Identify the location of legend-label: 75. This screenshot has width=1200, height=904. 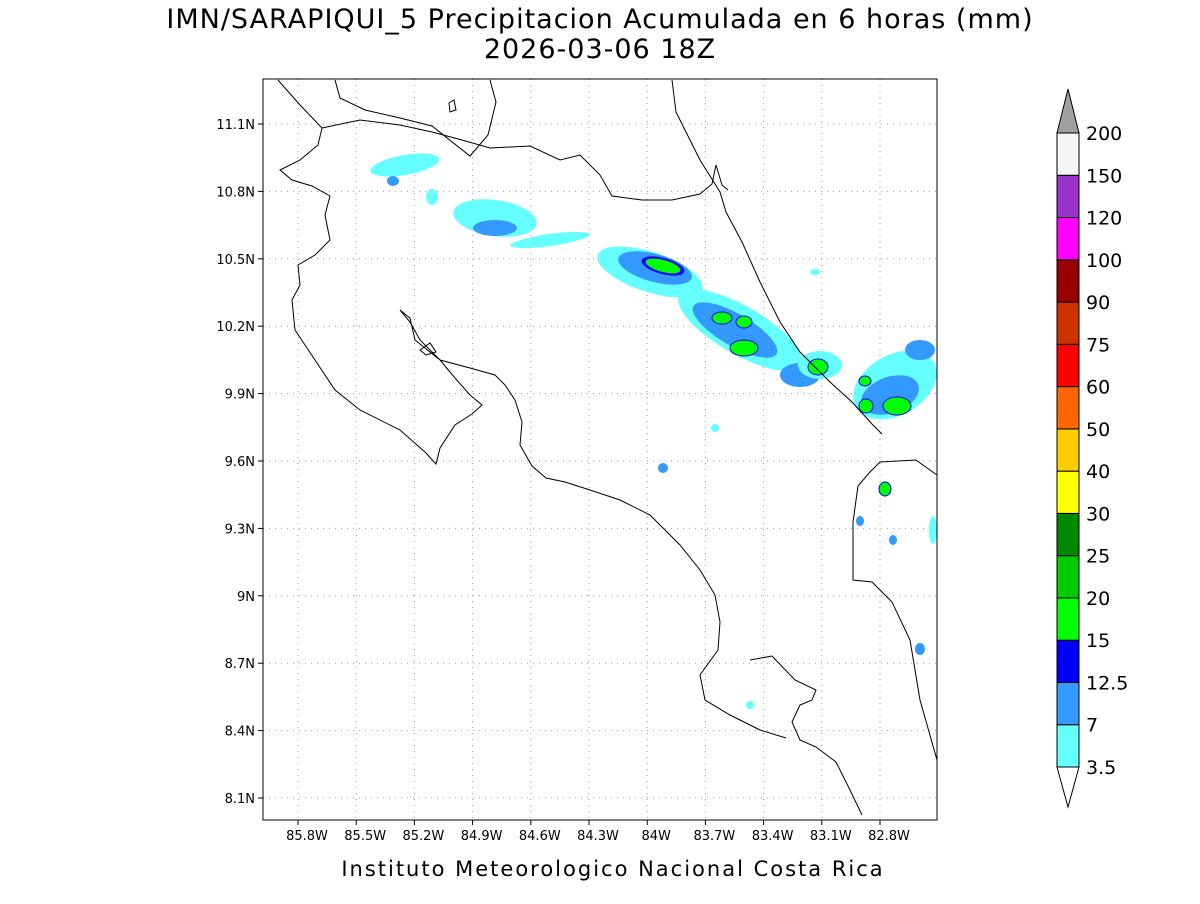
(1098, 345).